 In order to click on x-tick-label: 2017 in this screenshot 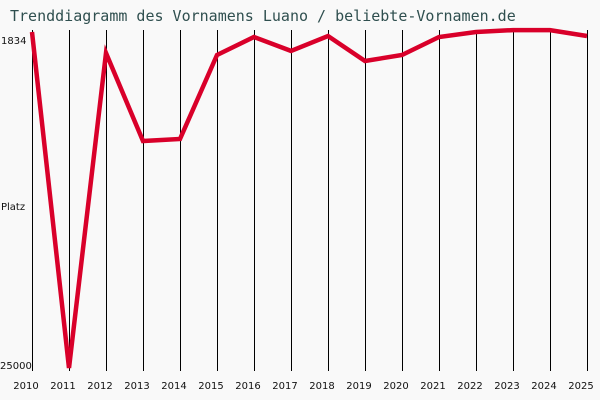, I will do `click(285, 386)`.